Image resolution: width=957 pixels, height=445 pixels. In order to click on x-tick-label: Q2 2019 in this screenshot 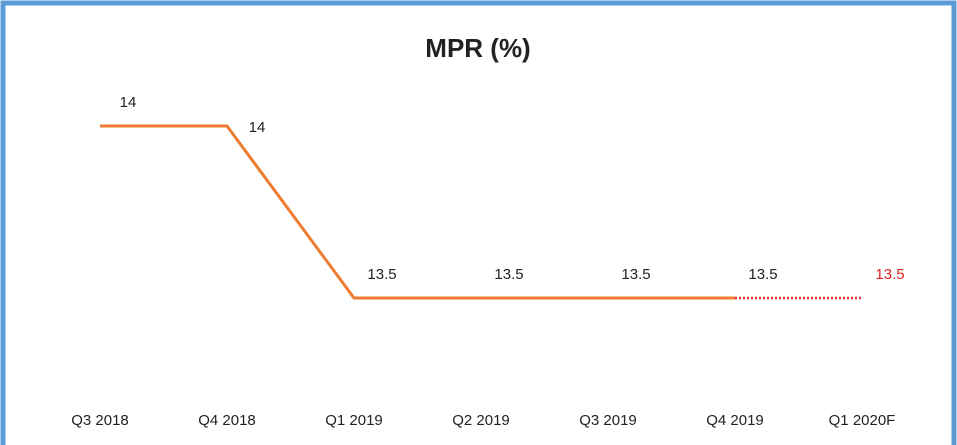, I will do `click(481, 420)`.